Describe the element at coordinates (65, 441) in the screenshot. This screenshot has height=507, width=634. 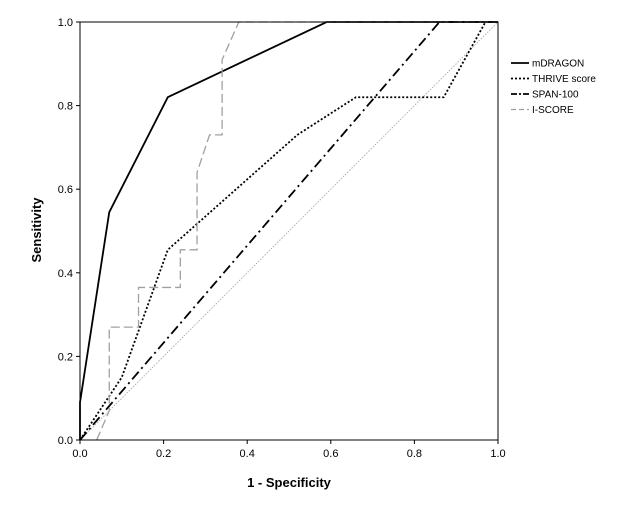
I see `y-tick-label: 0.0` at that location.